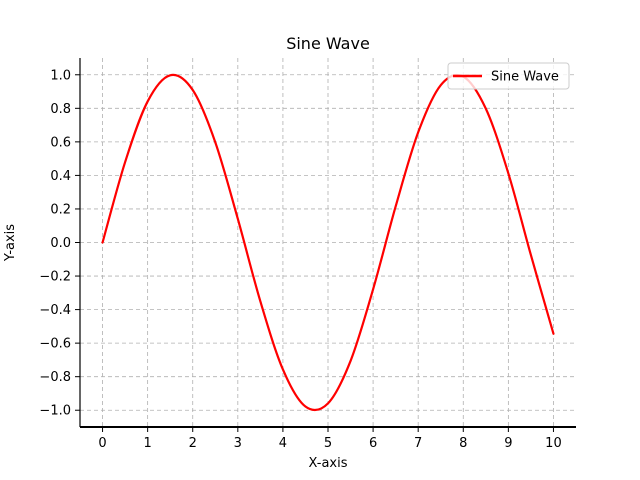 The width and height of the screenshot is (640, 480). I want to click on y-axis-label: Y-axis, so click(10, 243).